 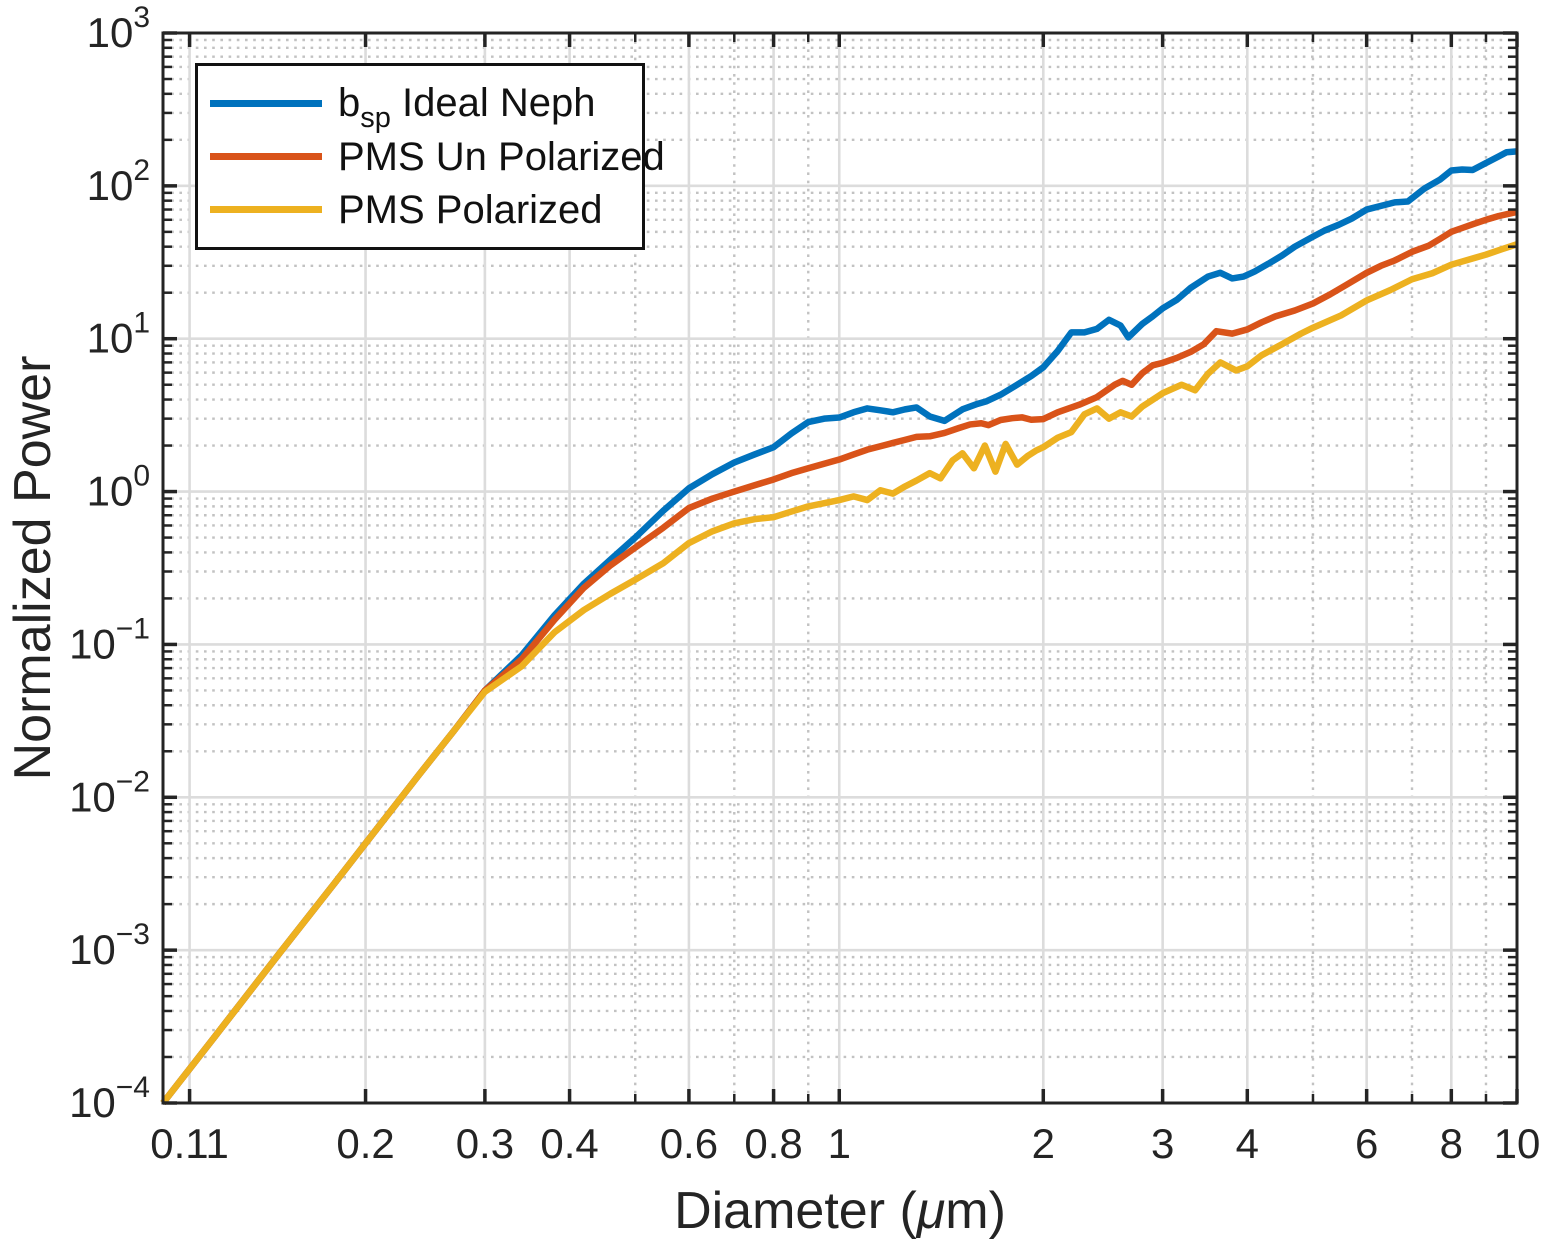 What do you see at coordinates (689, 1143) in the screenshot?
I see `x-tick-label: 0.6` at bounding box center [689, 1143].